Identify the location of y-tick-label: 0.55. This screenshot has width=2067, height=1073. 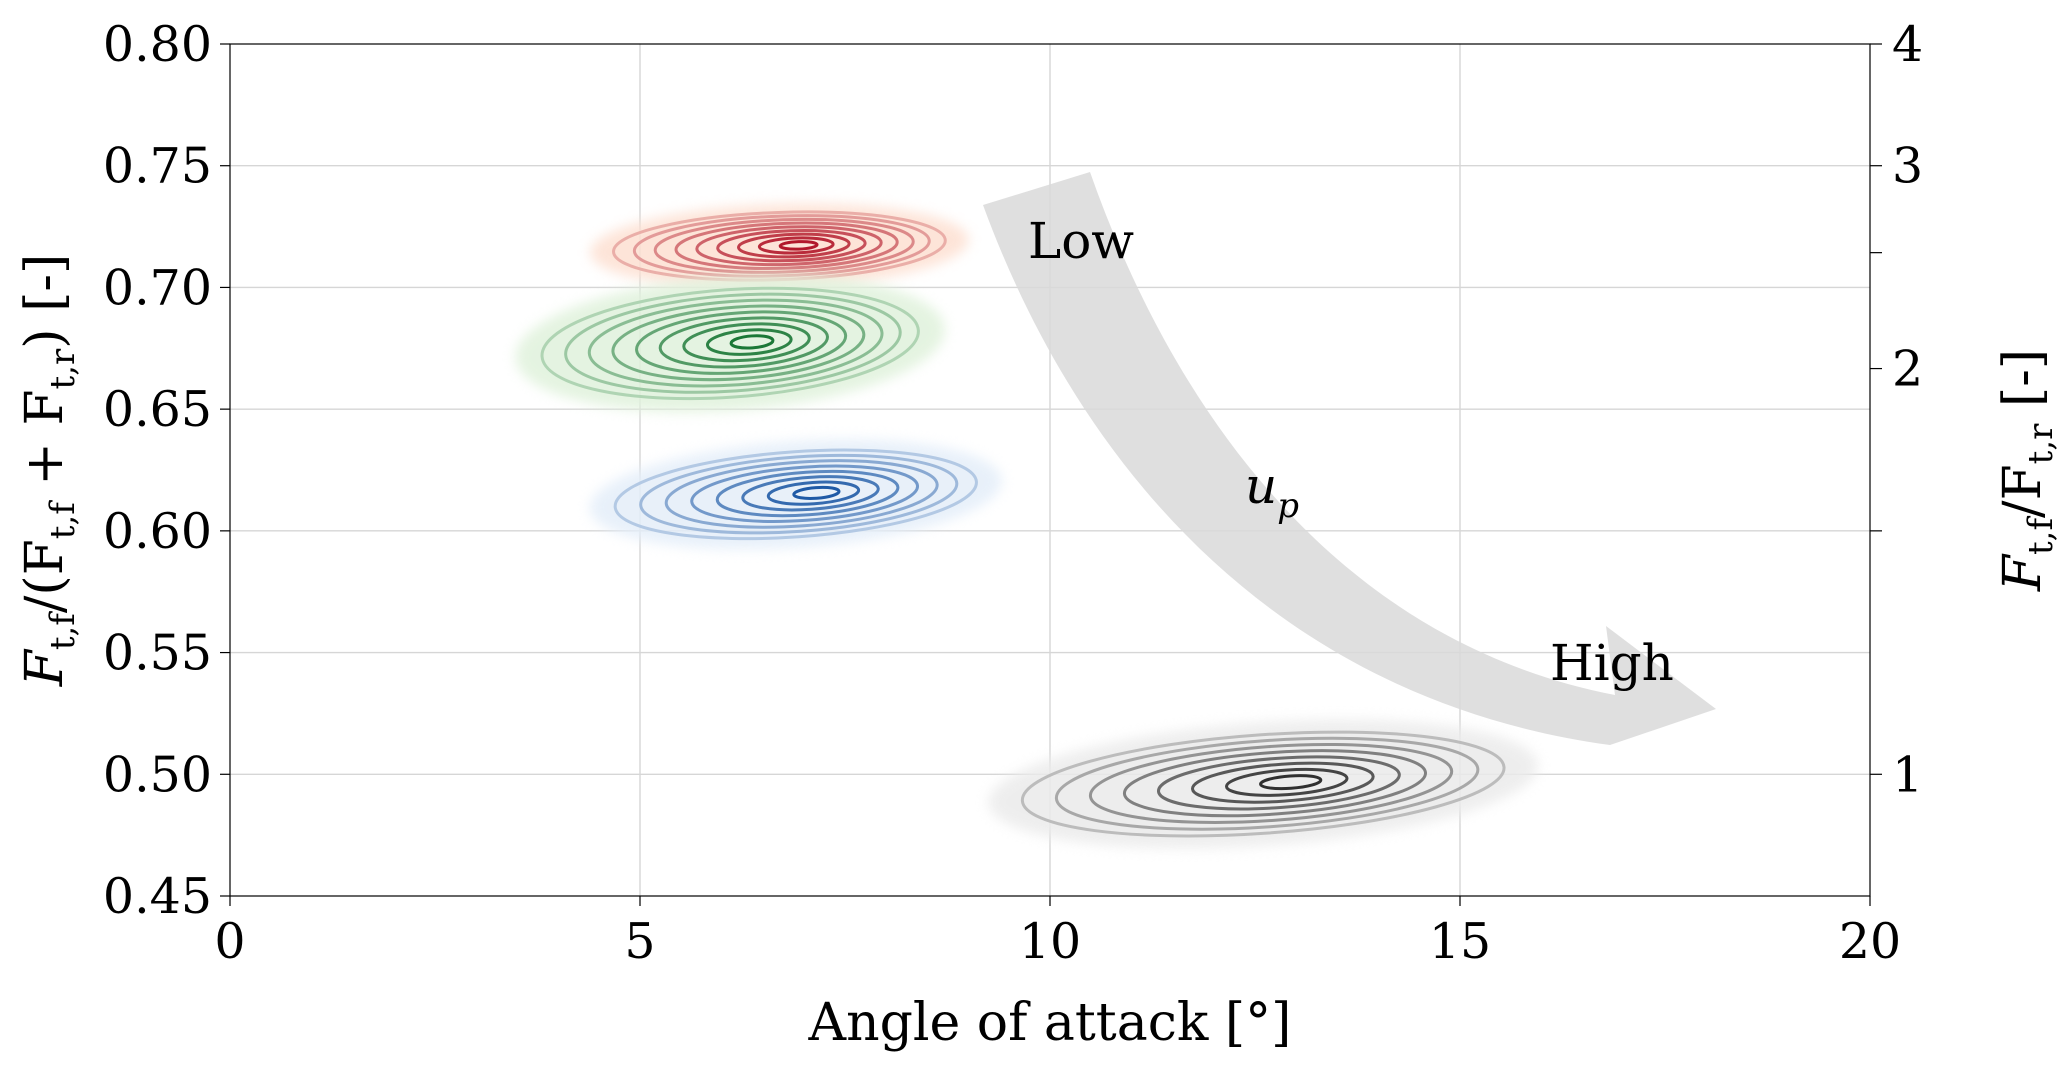
(157, 653).